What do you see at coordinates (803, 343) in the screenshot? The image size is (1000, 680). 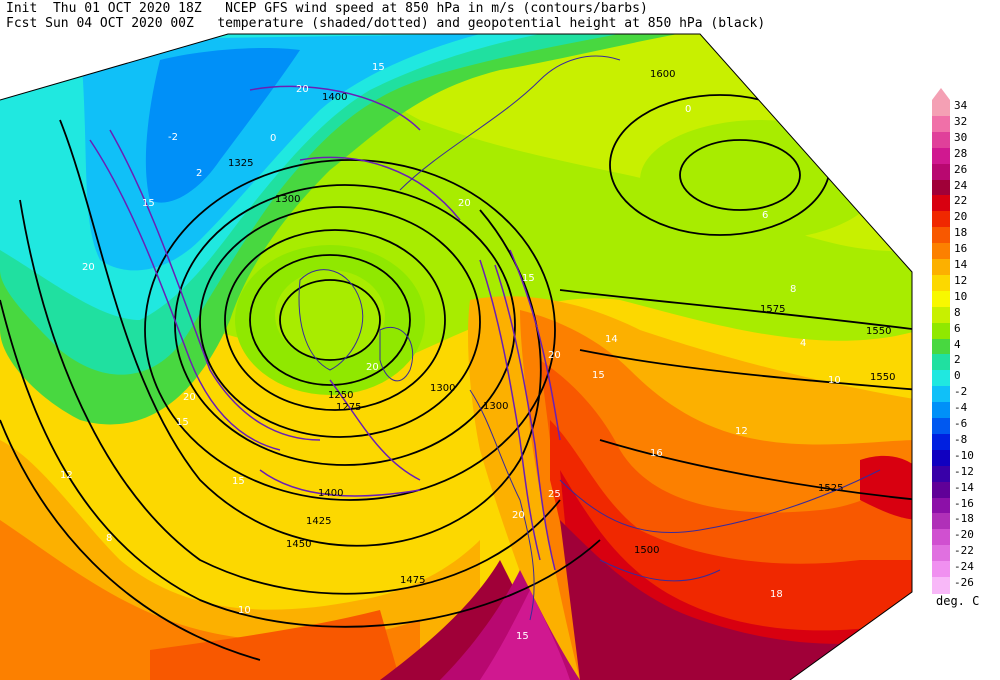 I see `temperature-label: 4` at bounding box center [803, 343].